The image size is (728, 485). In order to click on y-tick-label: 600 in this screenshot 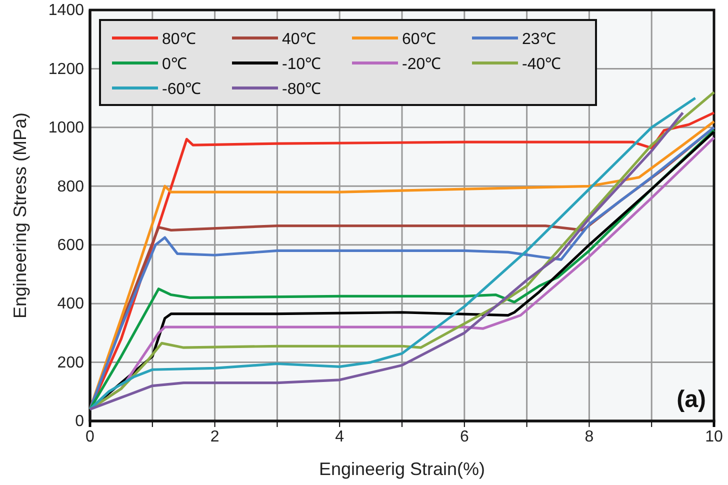, I will do `click(70, 245)`.